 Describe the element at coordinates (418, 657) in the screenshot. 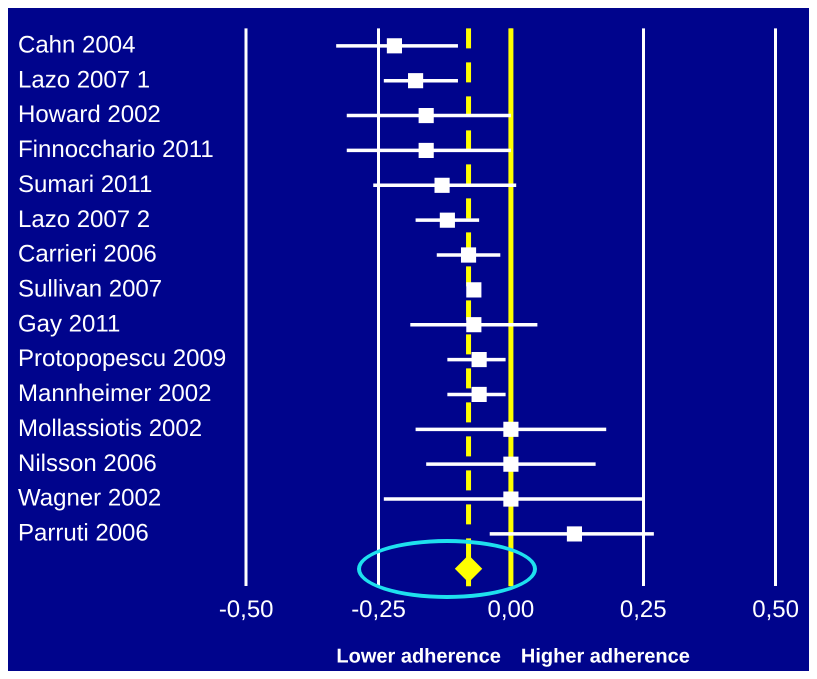

I see `text: Lower adherence` at that location.